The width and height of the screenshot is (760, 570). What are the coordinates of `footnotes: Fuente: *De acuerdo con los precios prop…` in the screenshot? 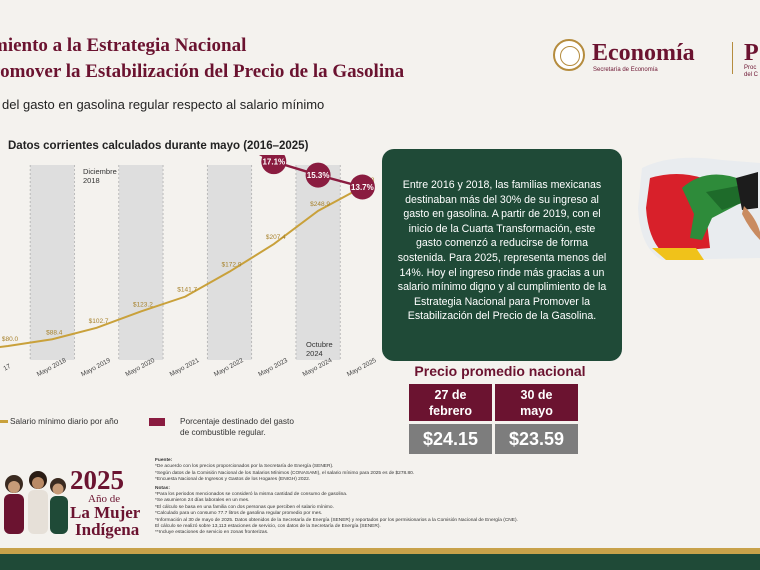 It's located at (385, 497).